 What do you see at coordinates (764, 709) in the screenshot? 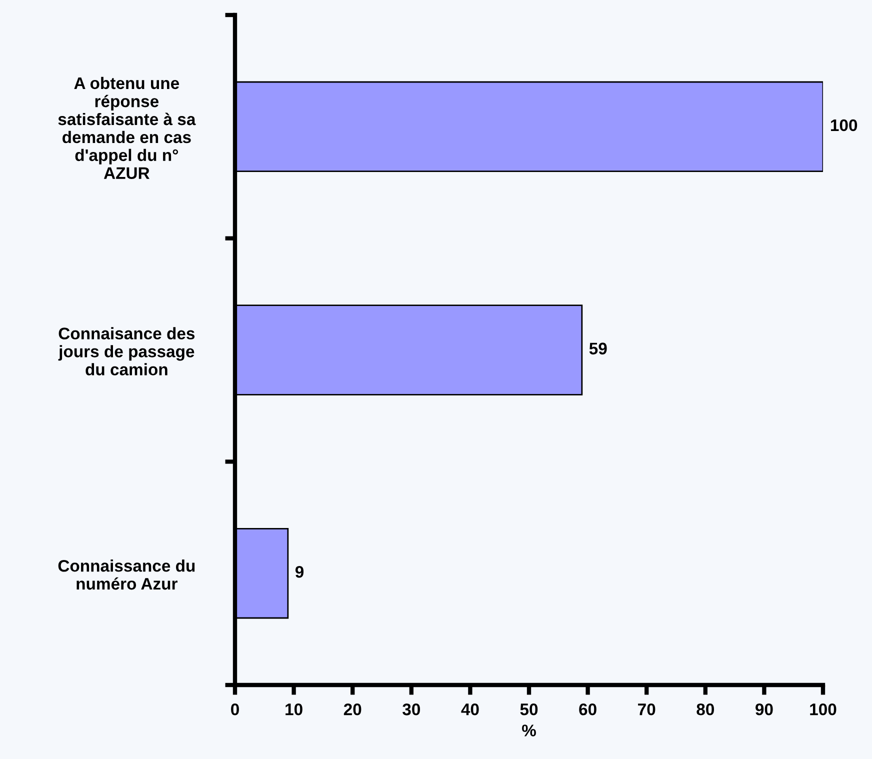
I see `x-tick-label: 90` at bounding box center [764, 709].